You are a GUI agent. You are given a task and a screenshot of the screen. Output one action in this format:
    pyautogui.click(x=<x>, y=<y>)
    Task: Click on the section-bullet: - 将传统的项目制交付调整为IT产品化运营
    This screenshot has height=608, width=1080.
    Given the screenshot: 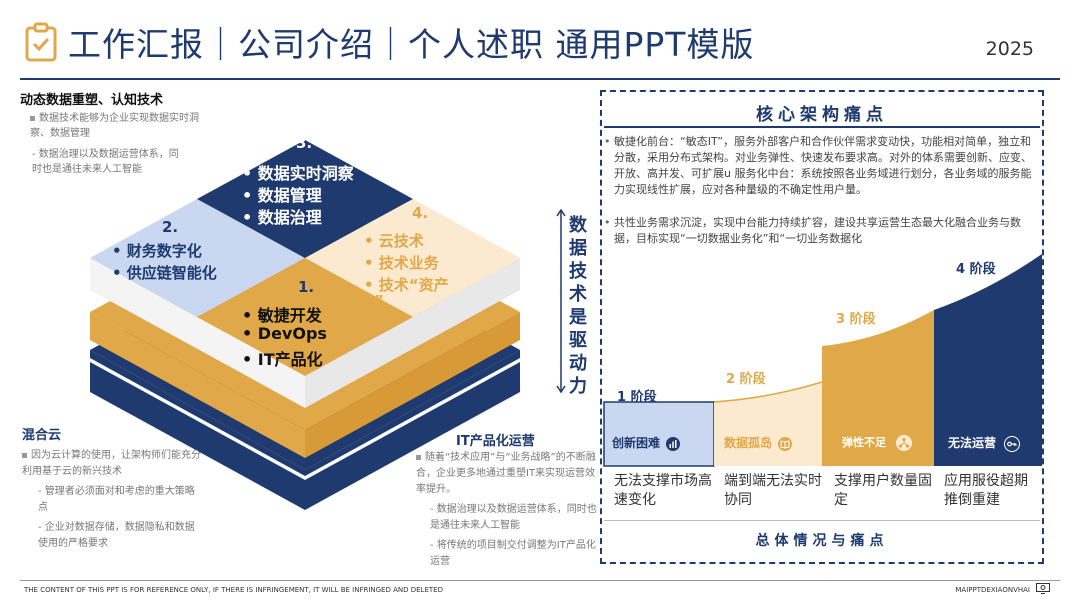 What is the action you would take?
    pyautogui.click(x=513, y=553)
    